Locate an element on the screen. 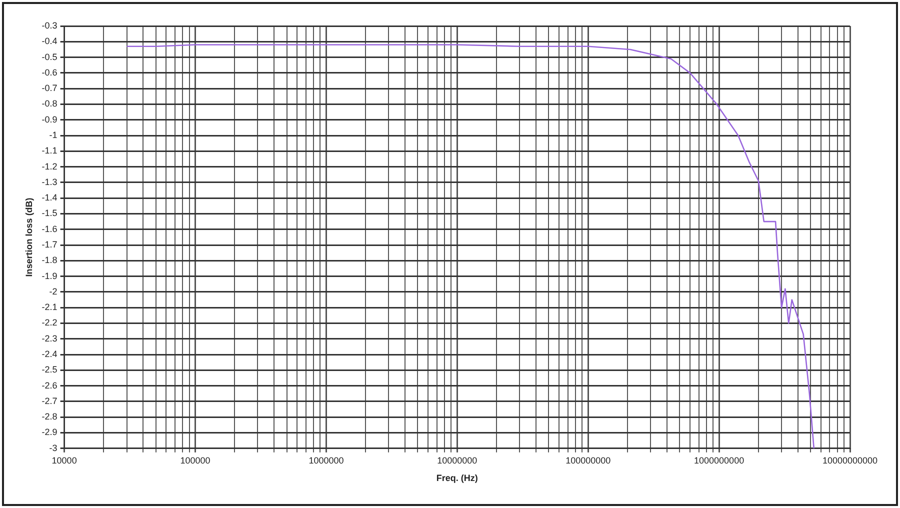  y-tick-label: -0.9 is located at coordinates (50, 119).